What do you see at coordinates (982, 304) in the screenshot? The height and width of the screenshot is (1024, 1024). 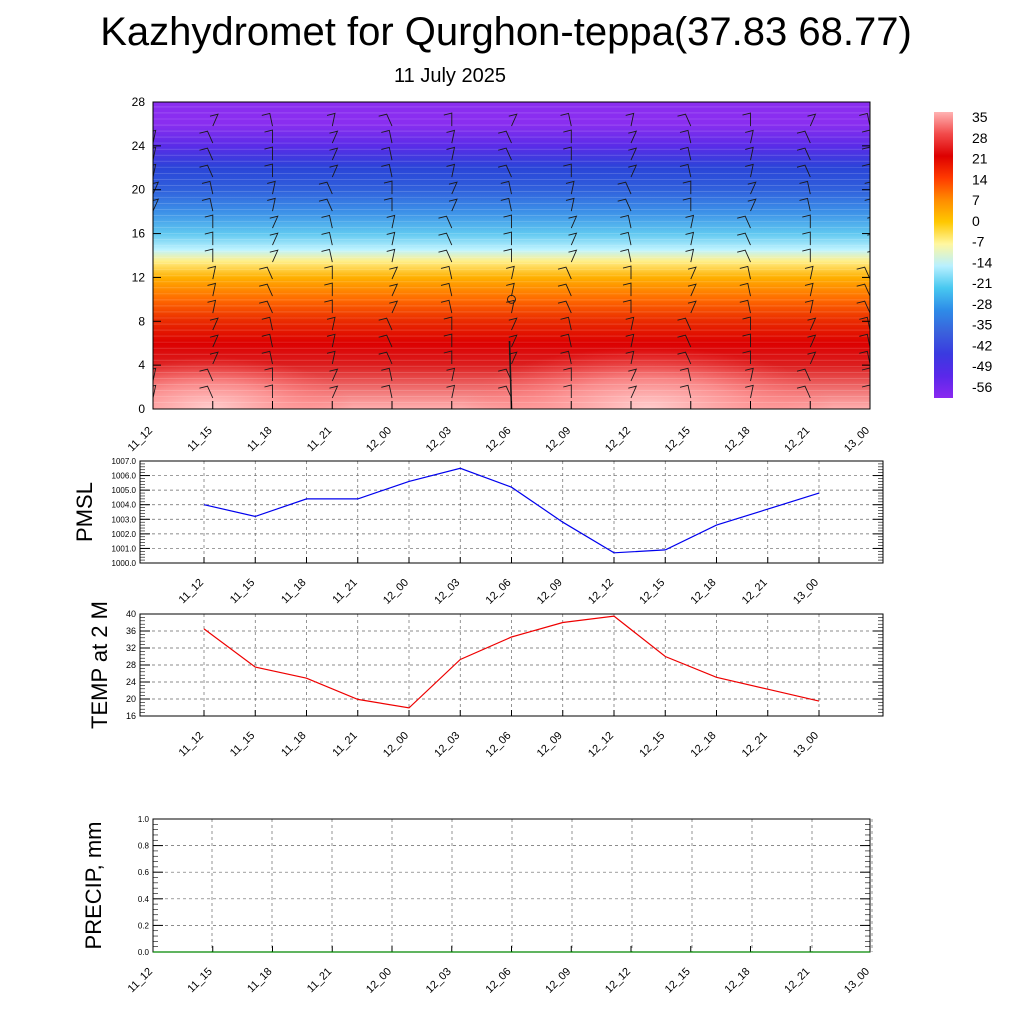 I see `colorbar-label: -28` at bounding box center [982, 304].